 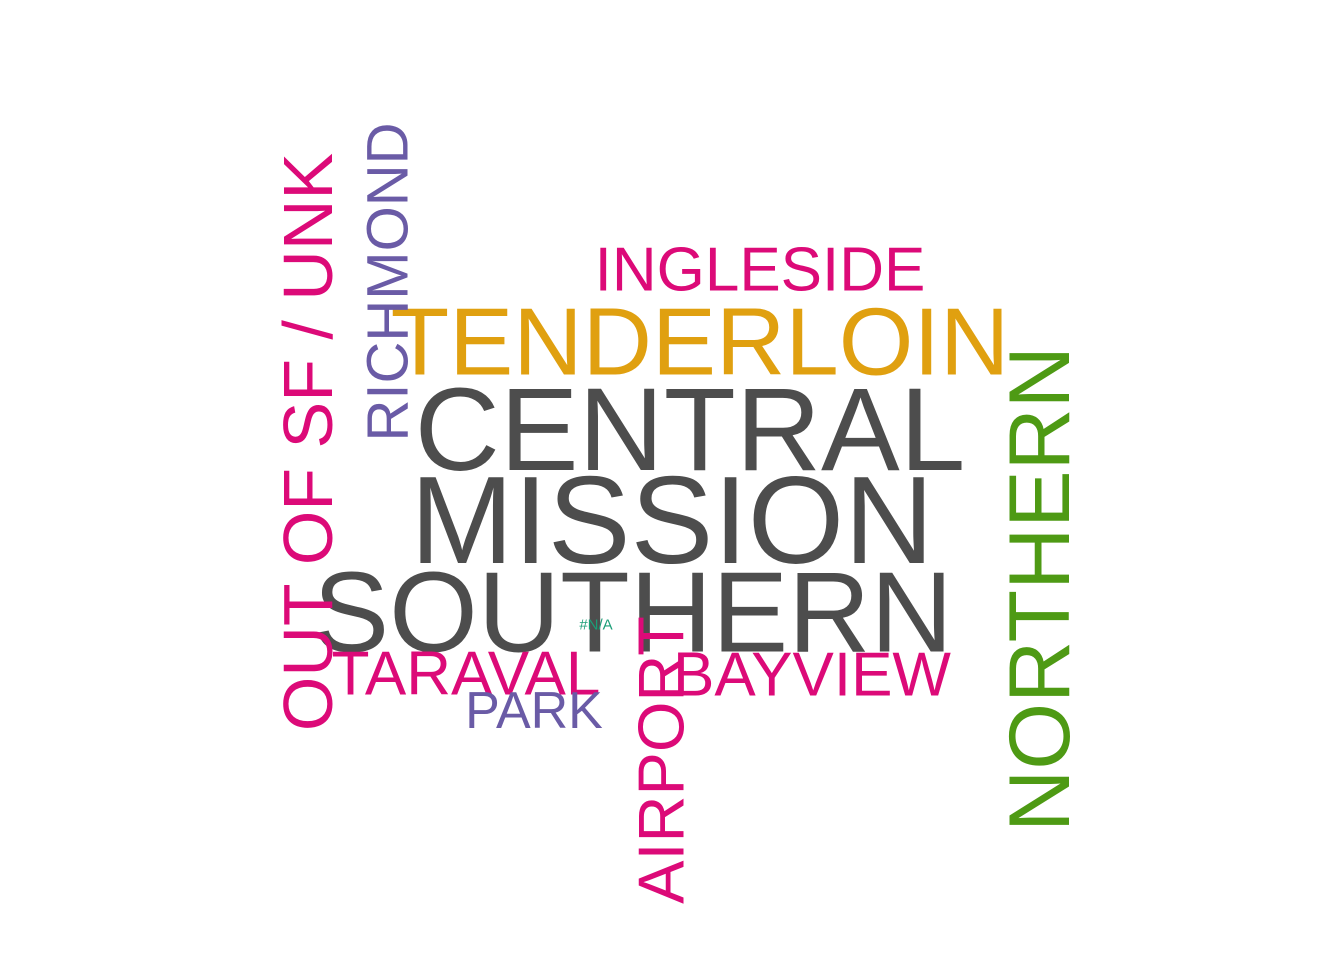 What do you see at coordinates (760, 270) in the screenshot?
I see `word-ingleside: INGLESIDE` at bounding box center [760, 270].